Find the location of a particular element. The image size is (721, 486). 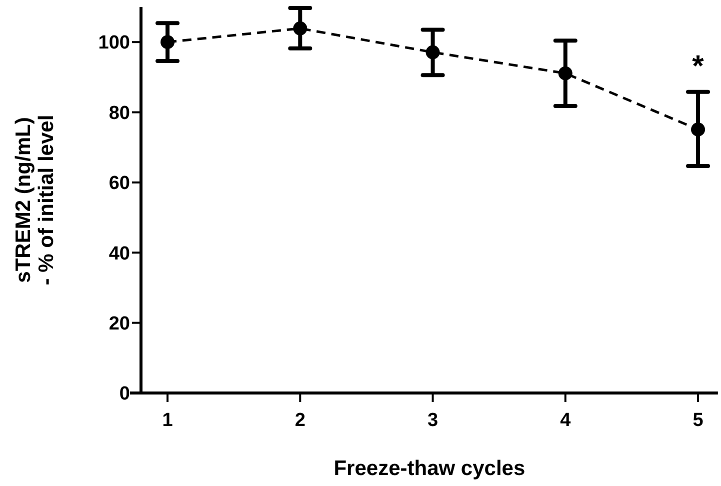

annotation: * is located at coordinates (698, 66).